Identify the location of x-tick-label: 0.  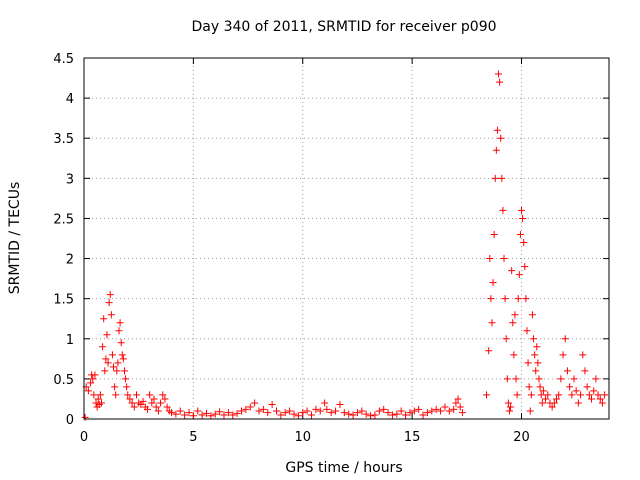
(84, 437).